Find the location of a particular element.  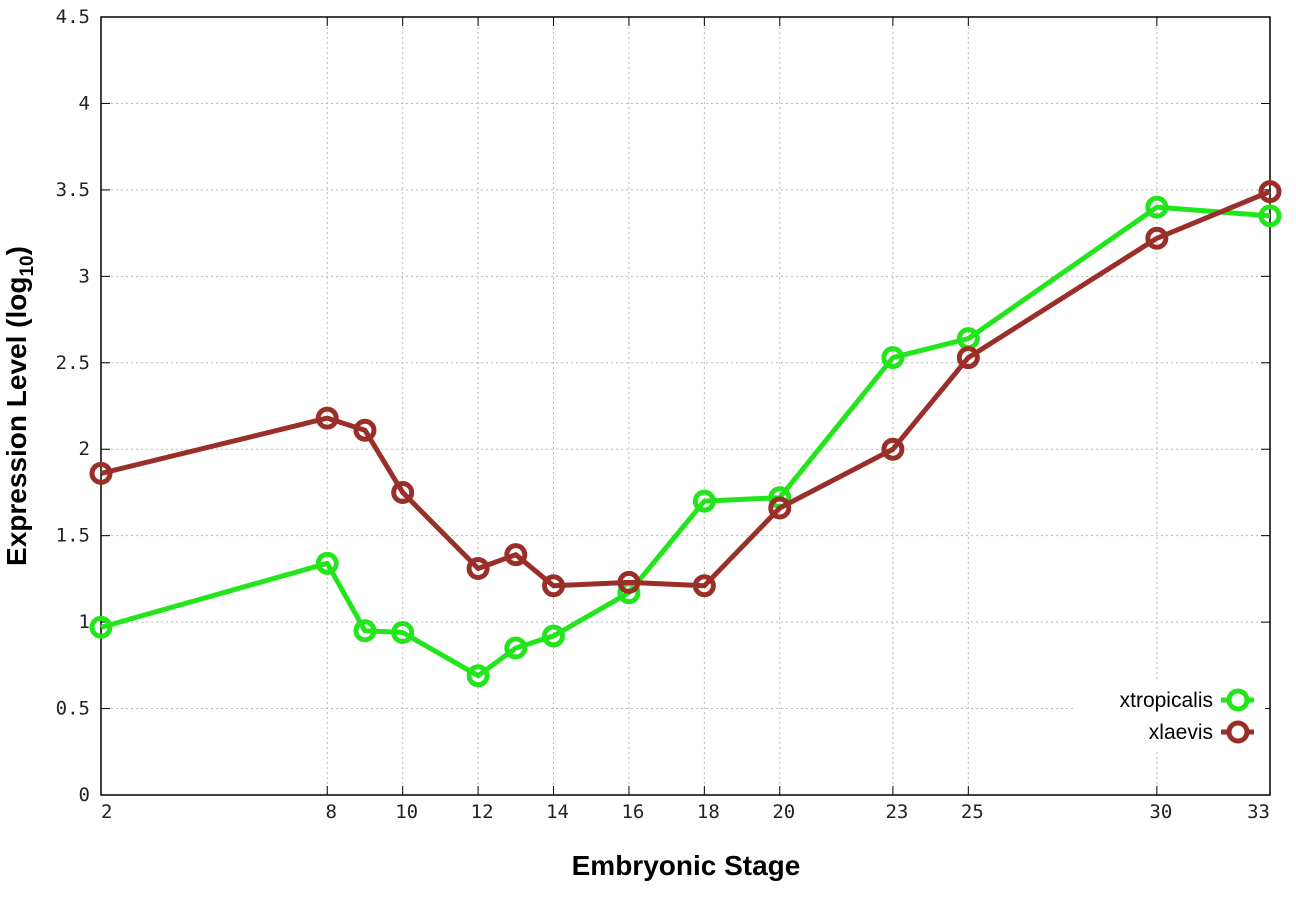

x-tick-label: 8 is located at coordinates (331, 812).